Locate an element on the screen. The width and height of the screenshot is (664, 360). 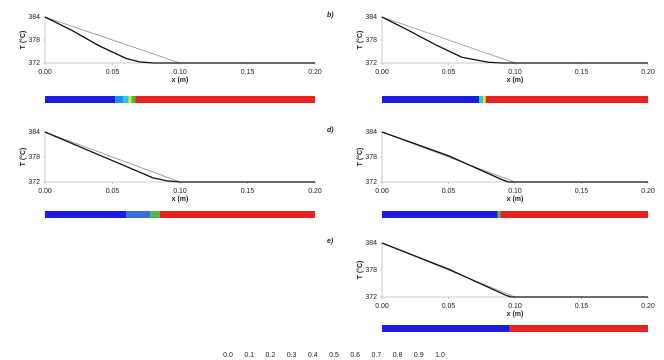
colorbar-tick-label: 0.8 is located at coordinates (398, 355).